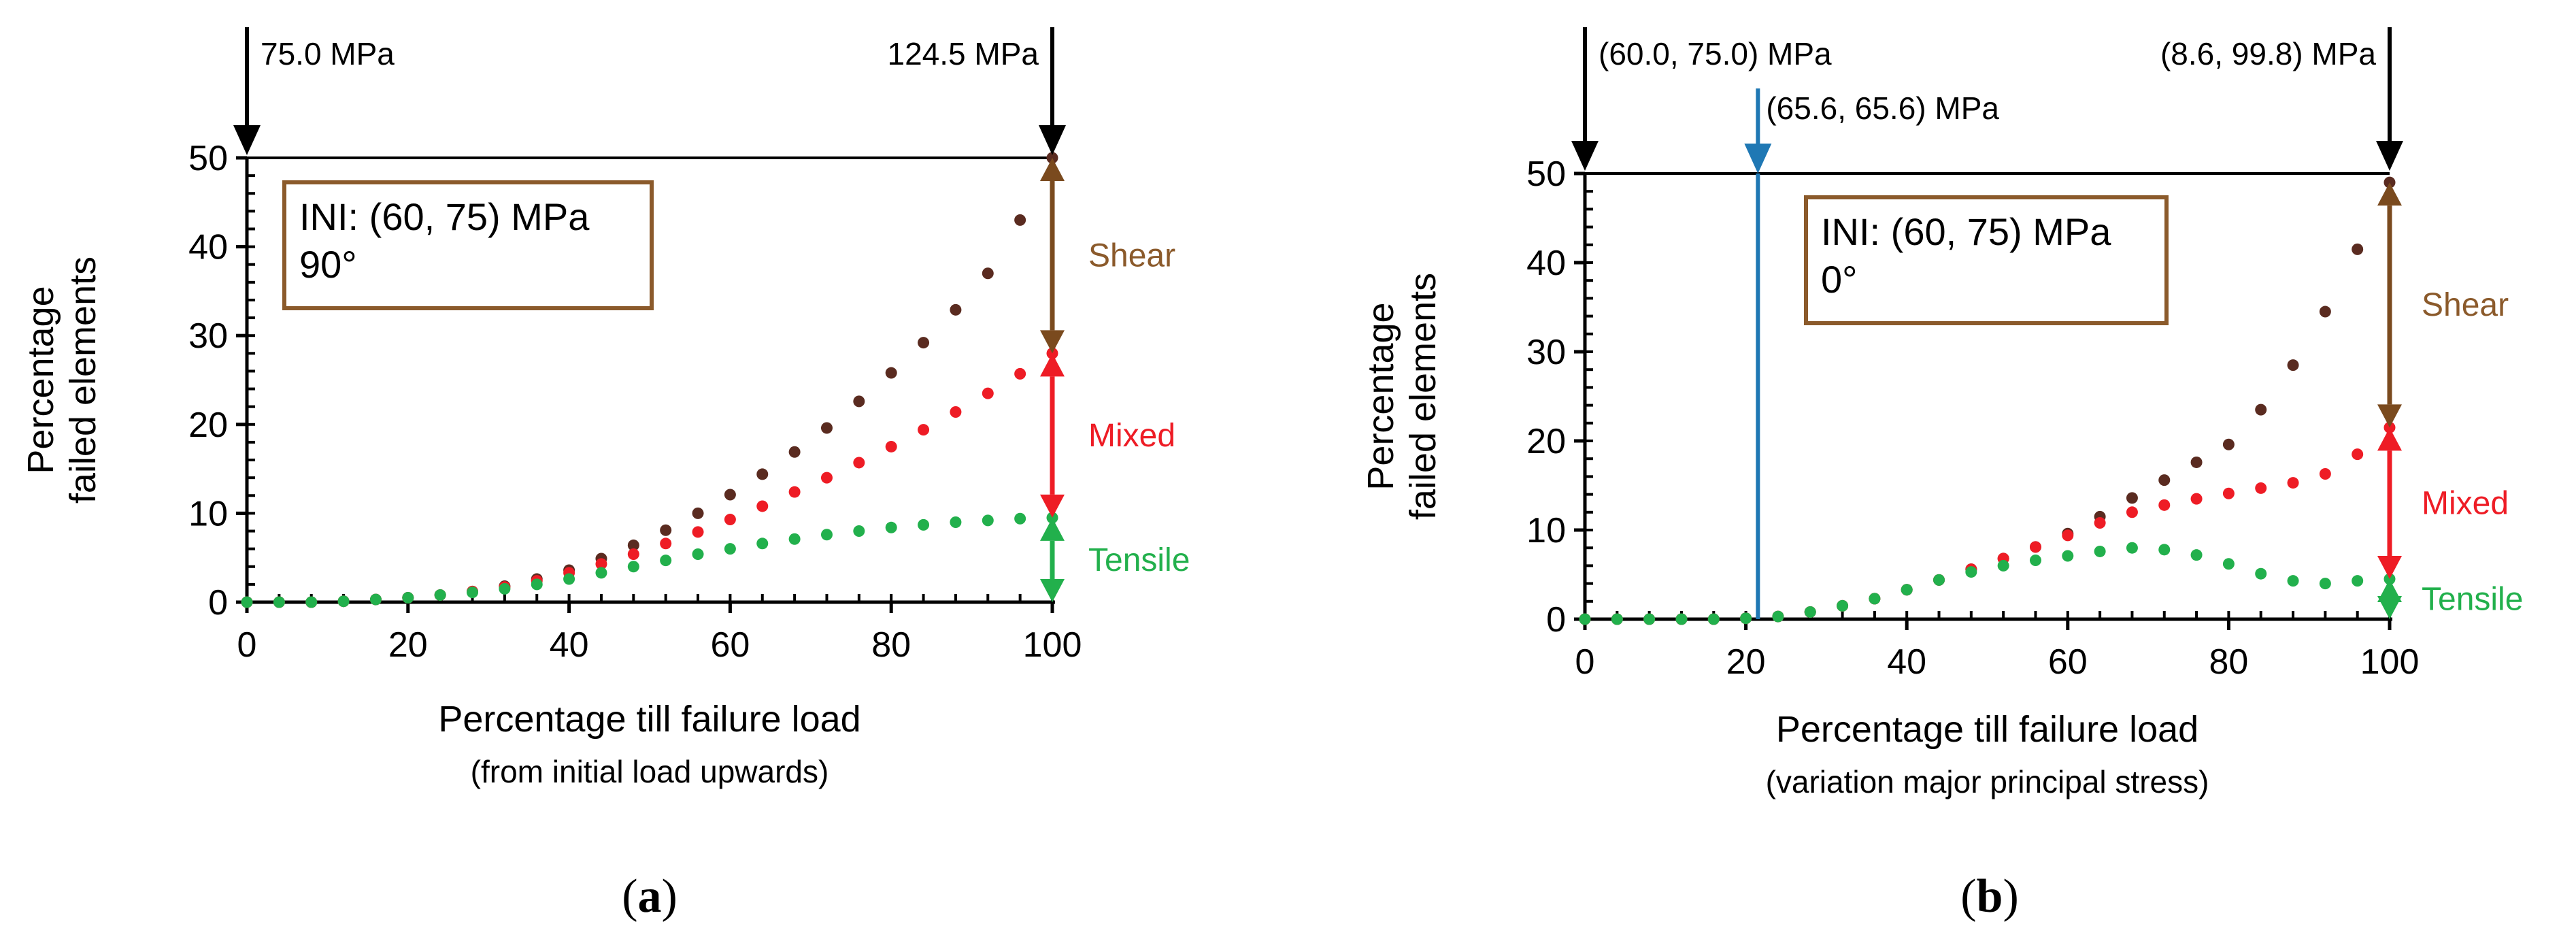 The width and height of the screenshot is (2576, 941). I want to click on chart-a-y-axis-label-line: Percentage, so click(40, 380).